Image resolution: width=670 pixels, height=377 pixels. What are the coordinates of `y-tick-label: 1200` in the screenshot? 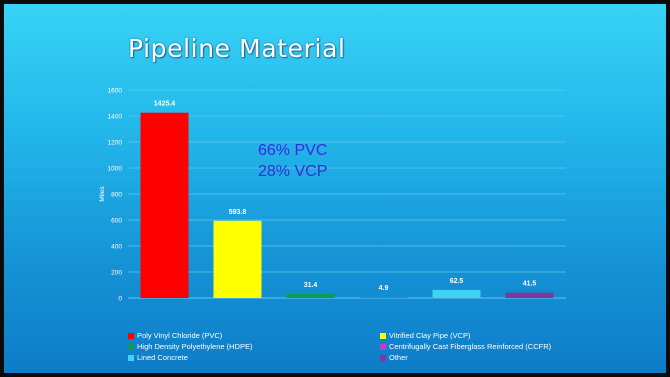 It's located at (115, 143).